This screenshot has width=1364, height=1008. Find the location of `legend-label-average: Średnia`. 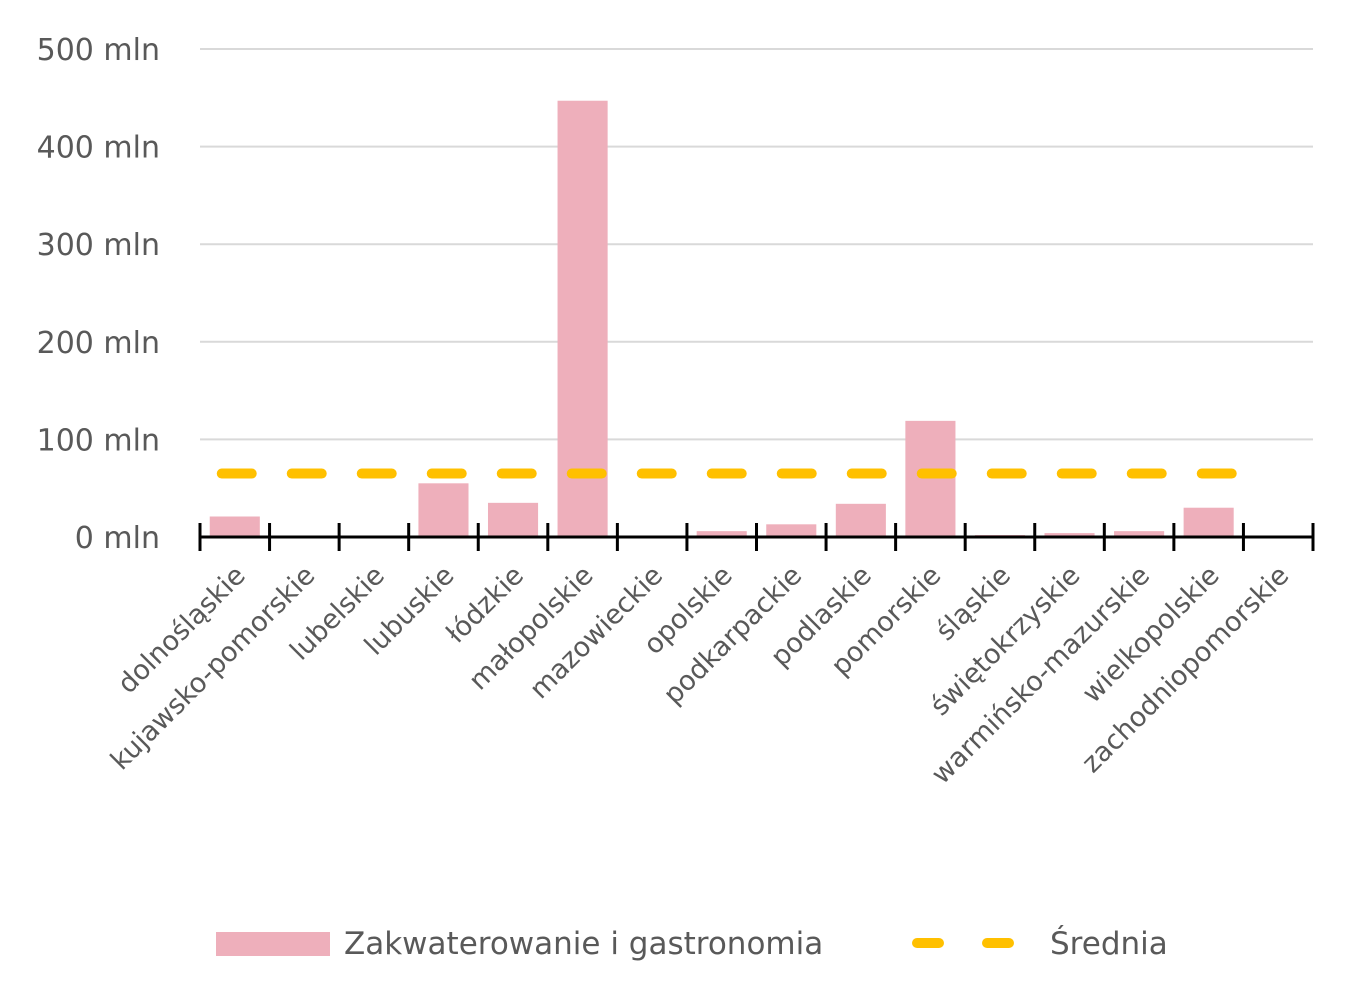

legend-label-average: Średnia is located at coordinates (1109, 944).